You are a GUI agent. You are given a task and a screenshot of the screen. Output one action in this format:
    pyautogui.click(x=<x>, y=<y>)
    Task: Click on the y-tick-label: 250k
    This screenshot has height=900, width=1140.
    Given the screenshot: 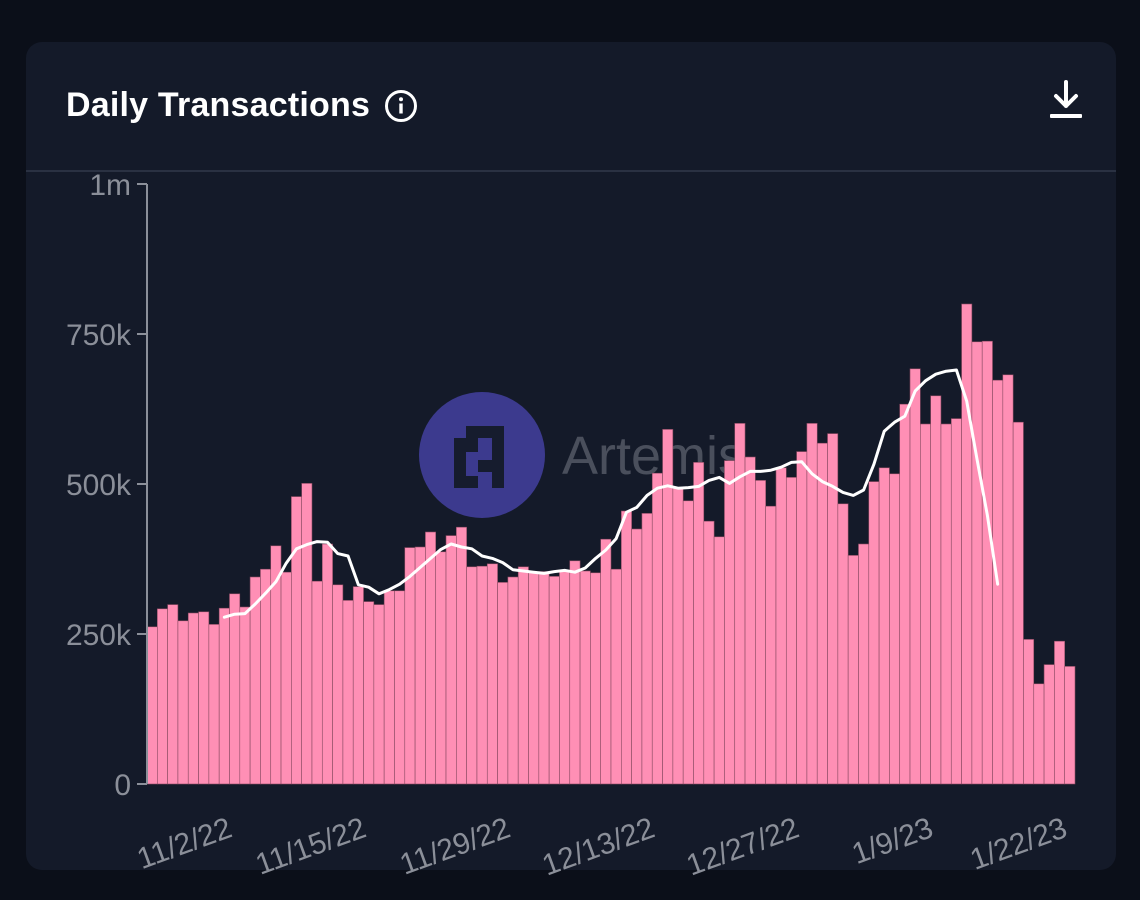 What is the action you would take?
    pyautogui.click(x=99, y=635)
    